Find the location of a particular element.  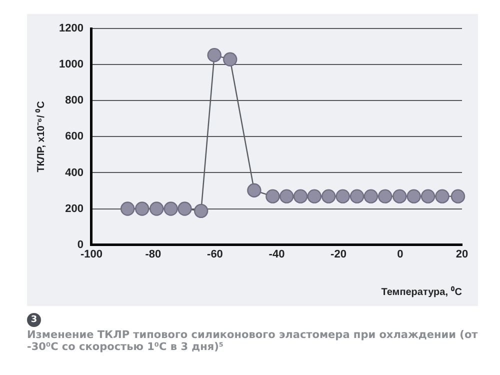

y-tick-label: 1200 is located at coordinates (71, 28).